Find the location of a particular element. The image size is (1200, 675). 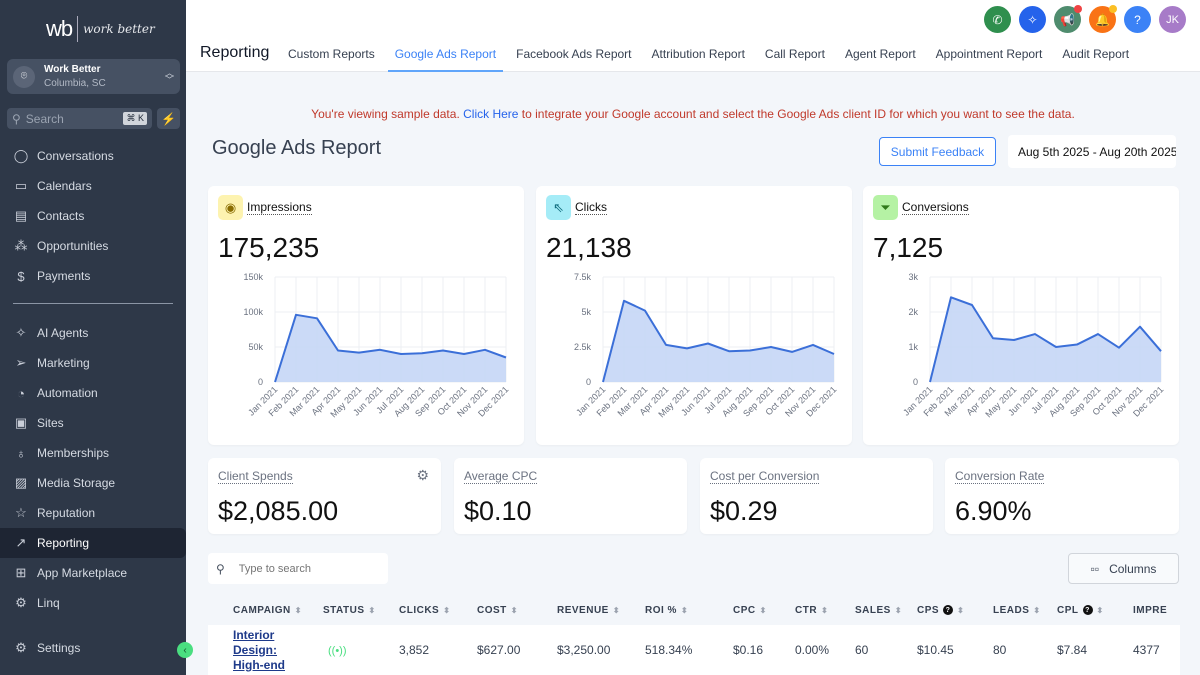

lightning-icon: ⚡ is located at coordinates (168, 118).